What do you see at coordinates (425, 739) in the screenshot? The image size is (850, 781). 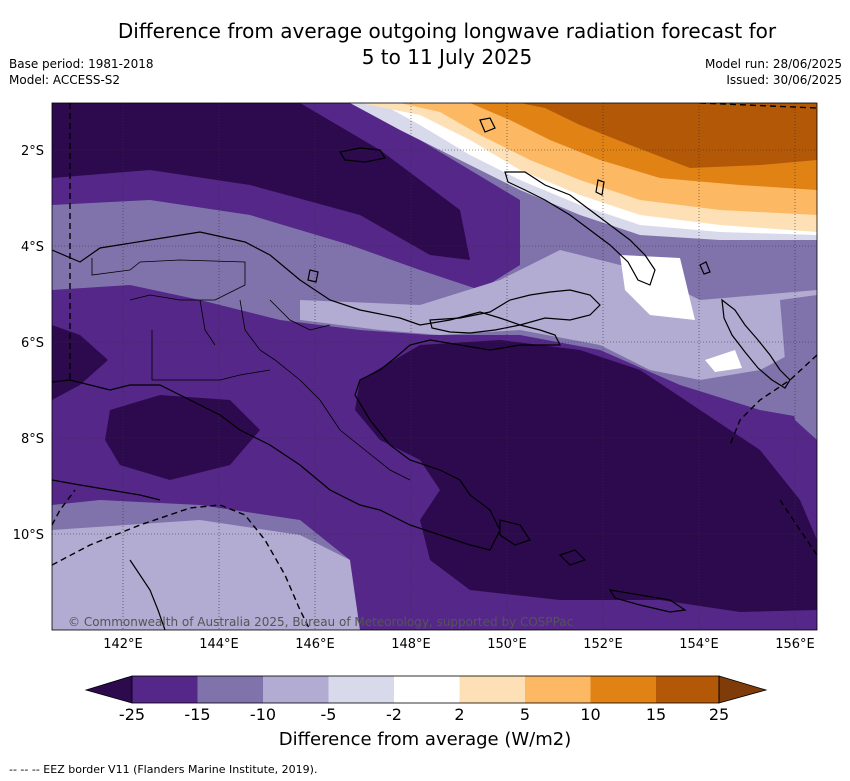 I see `colorbar-title: Difference from average (W/m2)` at bounding box center [425, 739].